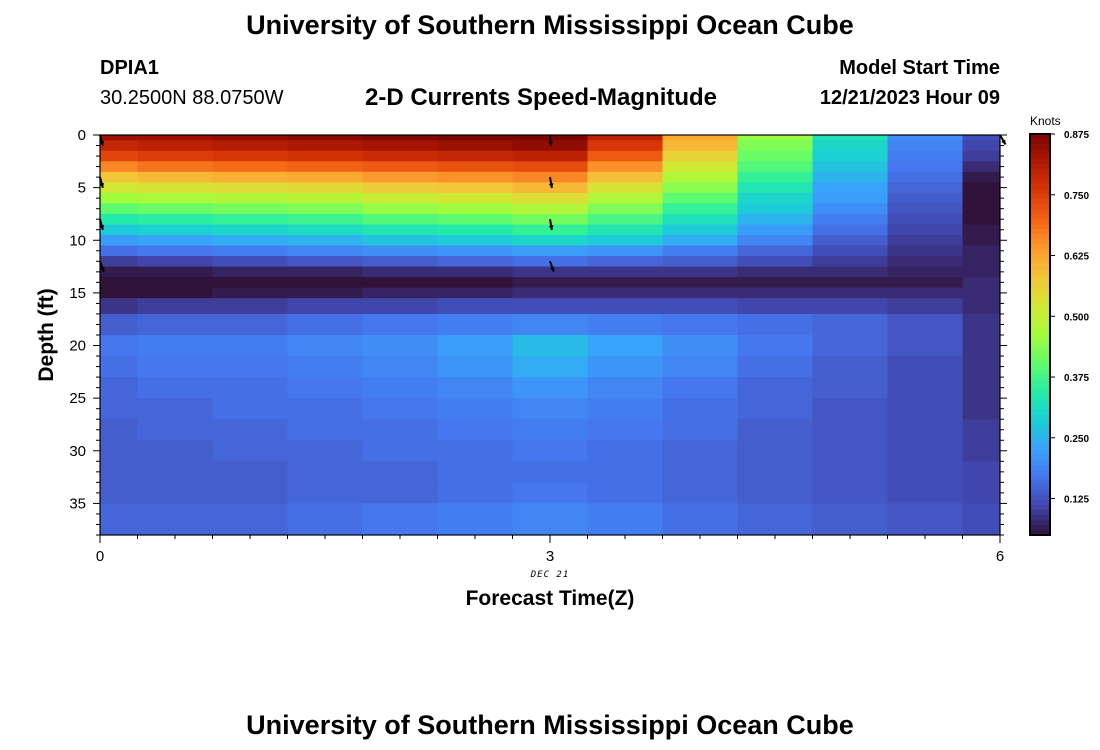 The width and height of the screenshot is (1100, 750). Describe the element at coordinates (129, 68) in the screenshot. I see `station-id: DPIA1` at that location.